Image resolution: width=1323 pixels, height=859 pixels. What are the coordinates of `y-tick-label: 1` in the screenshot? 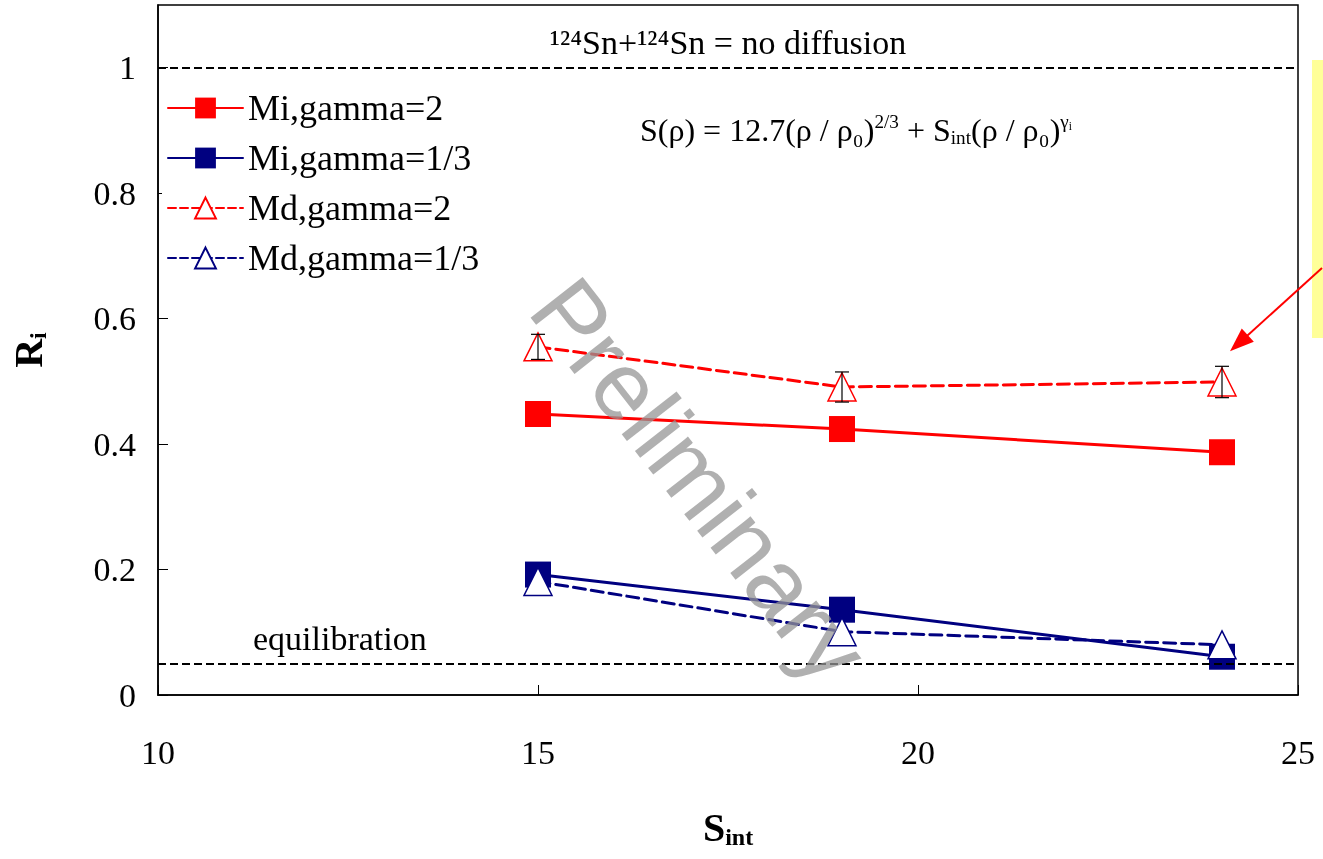 It's located at (127, 68).